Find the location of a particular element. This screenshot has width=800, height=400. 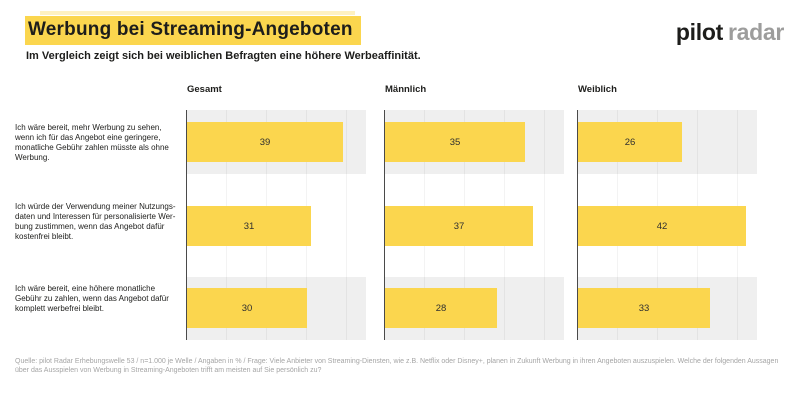

title-highlight-strip is located at coordinates (197, 13).